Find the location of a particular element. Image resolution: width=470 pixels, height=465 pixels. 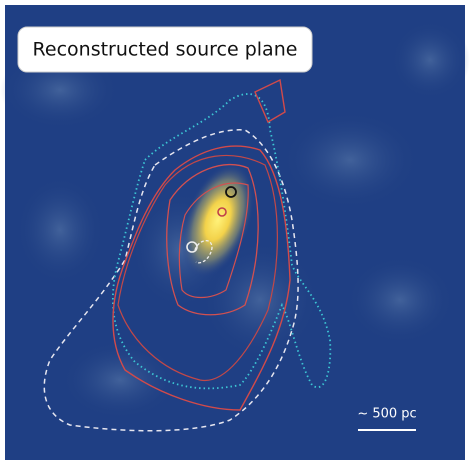

title-box is located at coordinates (165, 49).